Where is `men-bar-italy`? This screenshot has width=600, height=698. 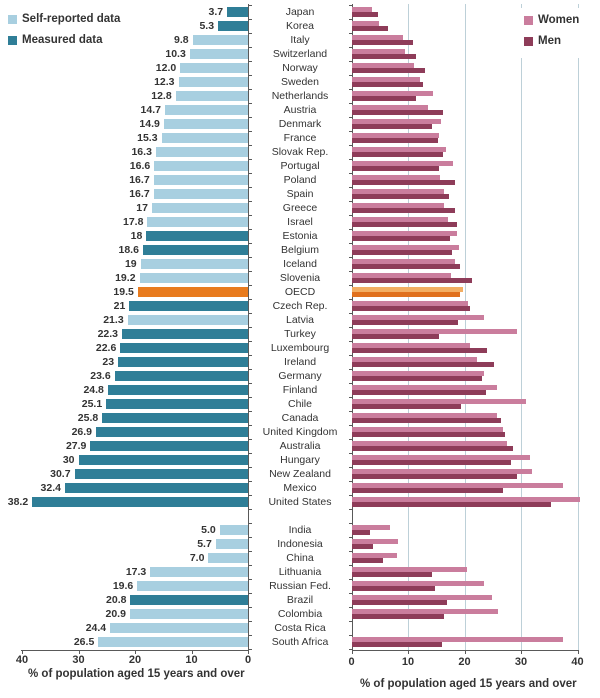 men-bar-italy is located at coordinates (383, 42).